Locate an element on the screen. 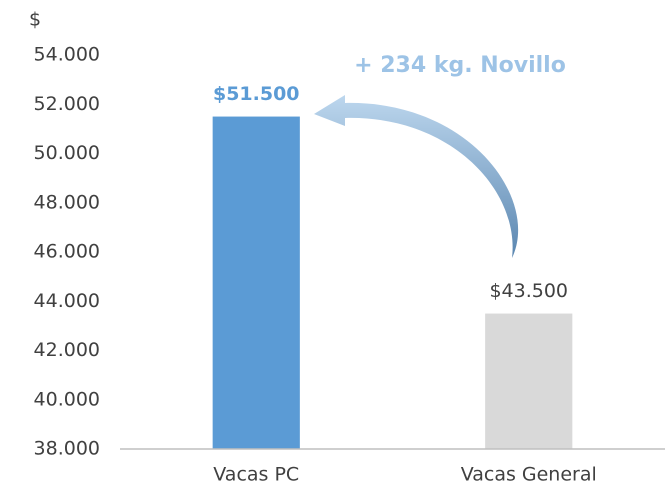 This screenshot has height=485, width=665. y-tick-label: 46.000 is located at coordinates (67, 252).